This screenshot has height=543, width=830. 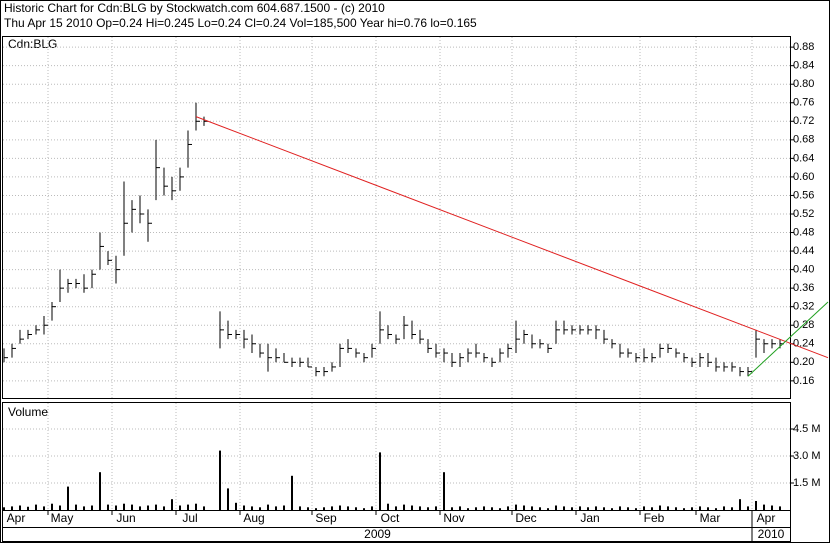 I want to click on x-tick-label: Jul, so click(x=189, y=518).